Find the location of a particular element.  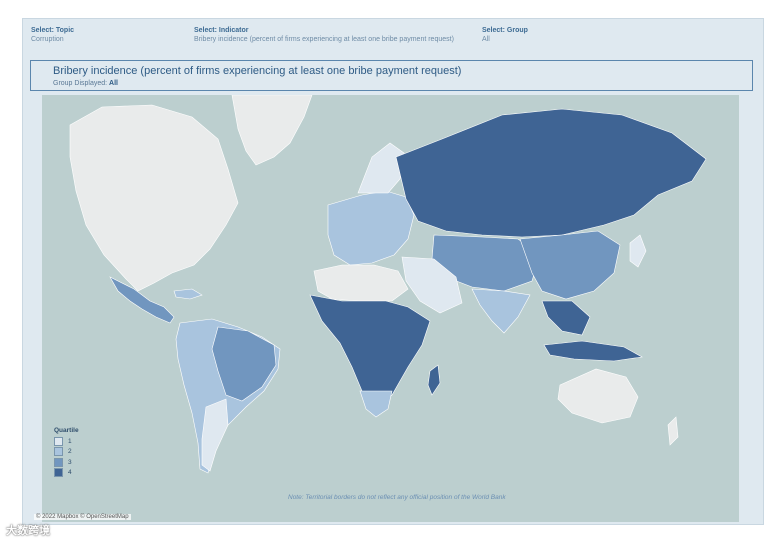

region-north-africa is located at coordinates (361, 283).